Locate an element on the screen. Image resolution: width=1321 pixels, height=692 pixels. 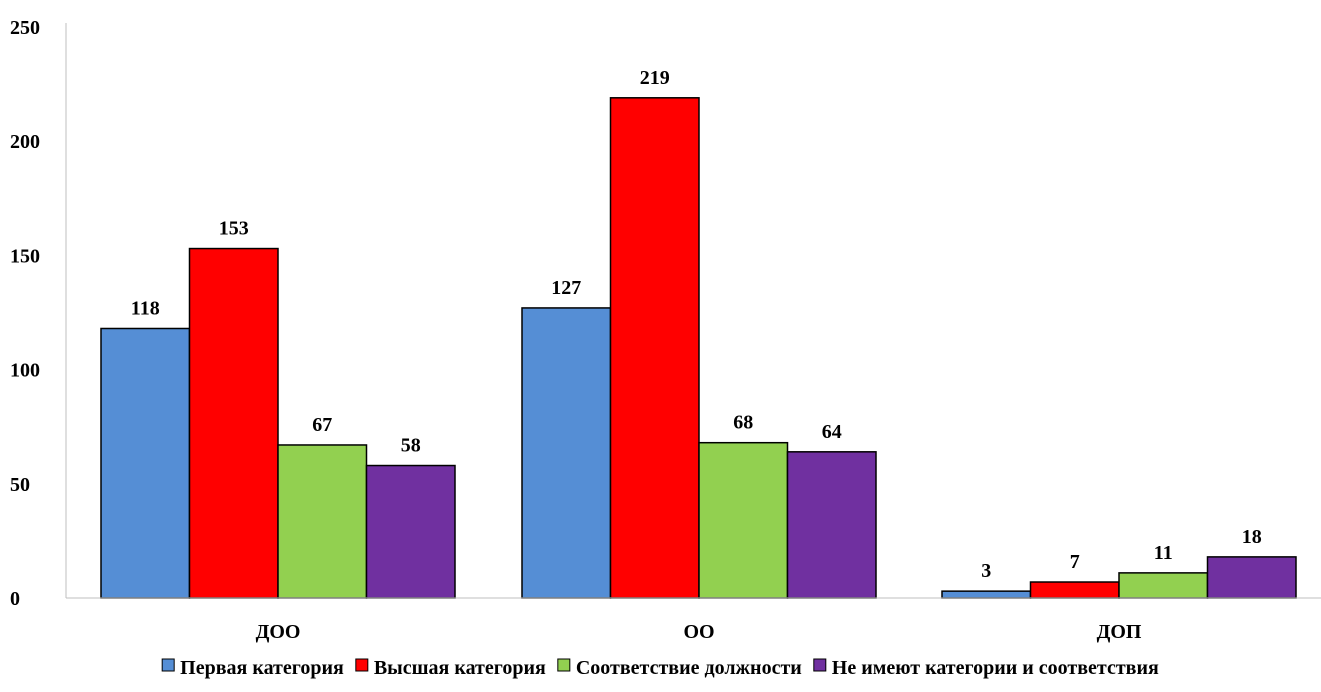
data-label: 3 is located at coordinates (986, 571).